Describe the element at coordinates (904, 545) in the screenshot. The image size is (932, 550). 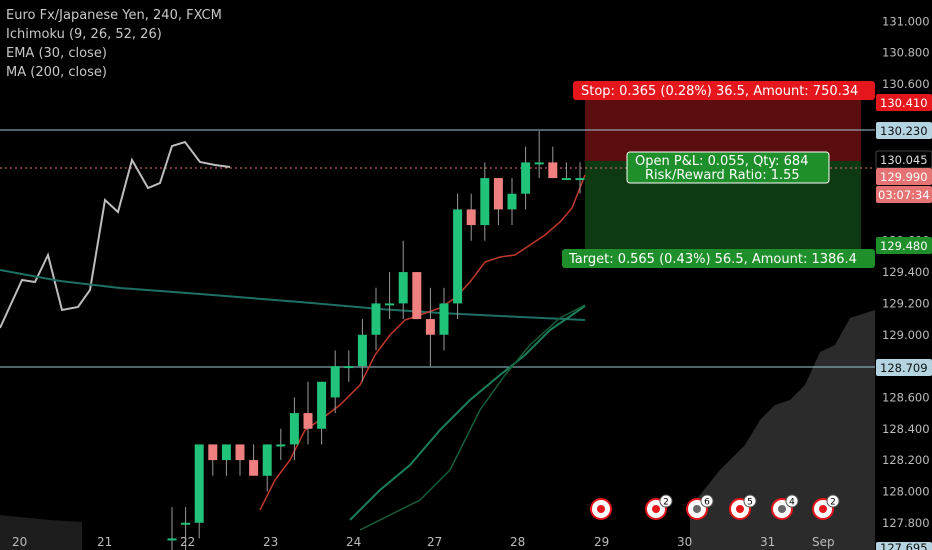
I see `price-tag-bottom: 127.695` at that location.